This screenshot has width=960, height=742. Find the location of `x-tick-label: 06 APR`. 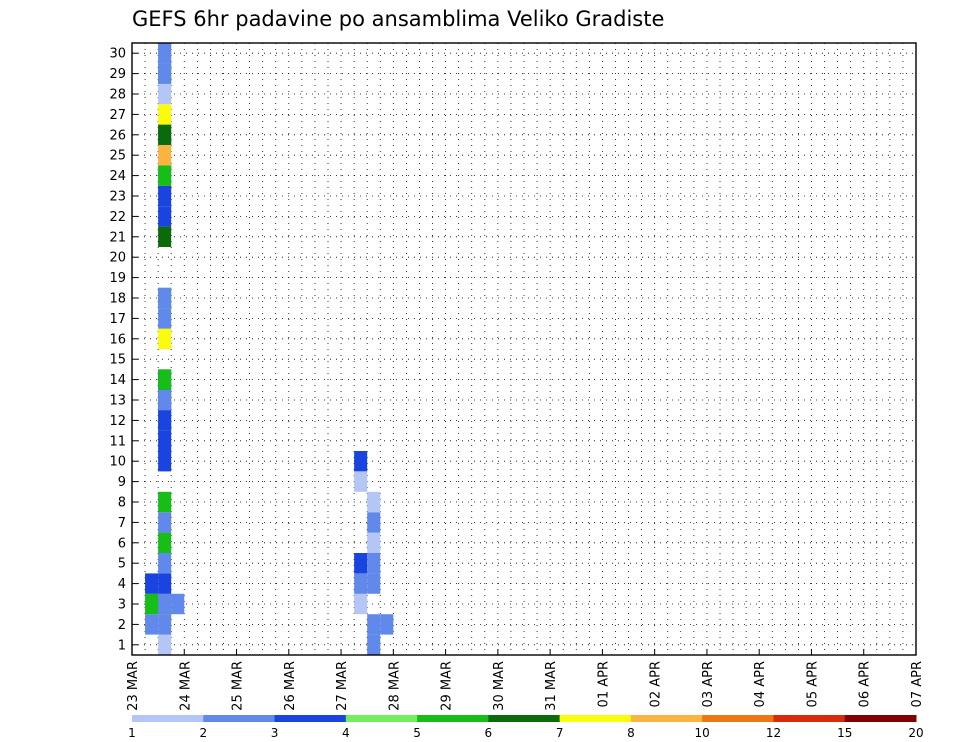

x-tick-label: 06 APR is located at coordinates (865, 684).